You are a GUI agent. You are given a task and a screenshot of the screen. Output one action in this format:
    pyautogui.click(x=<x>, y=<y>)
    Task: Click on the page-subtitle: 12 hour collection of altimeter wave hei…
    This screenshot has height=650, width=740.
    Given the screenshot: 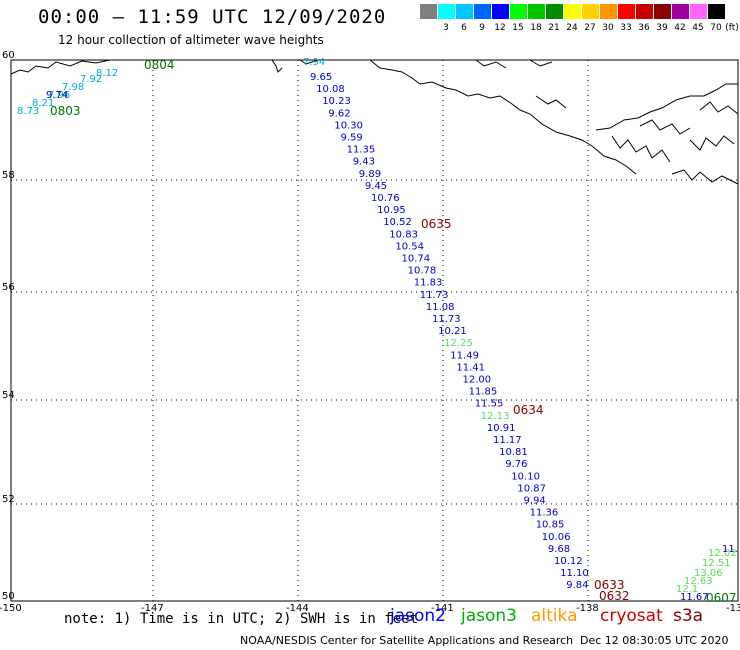 What is the action you would take?
    pyautogui.click(x=191, y=40)
    